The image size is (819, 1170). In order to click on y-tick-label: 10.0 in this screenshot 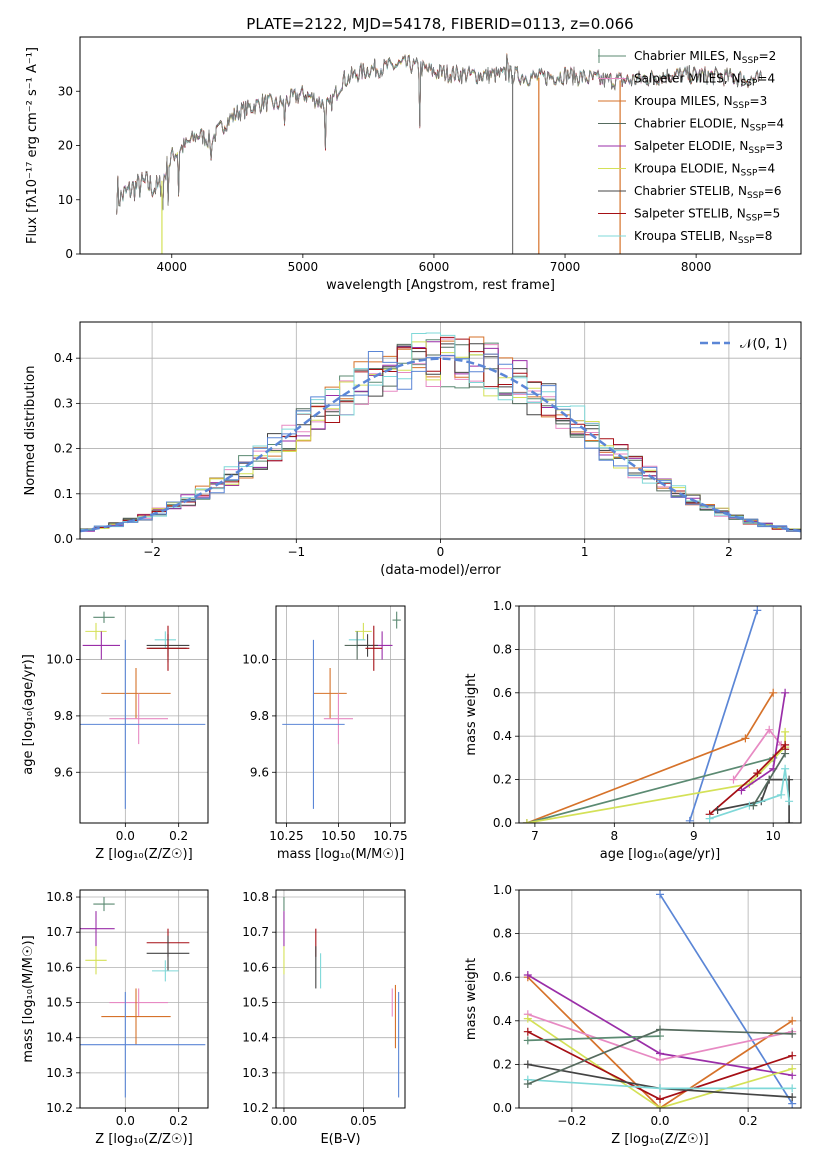, I will do `click(59, 660)`.